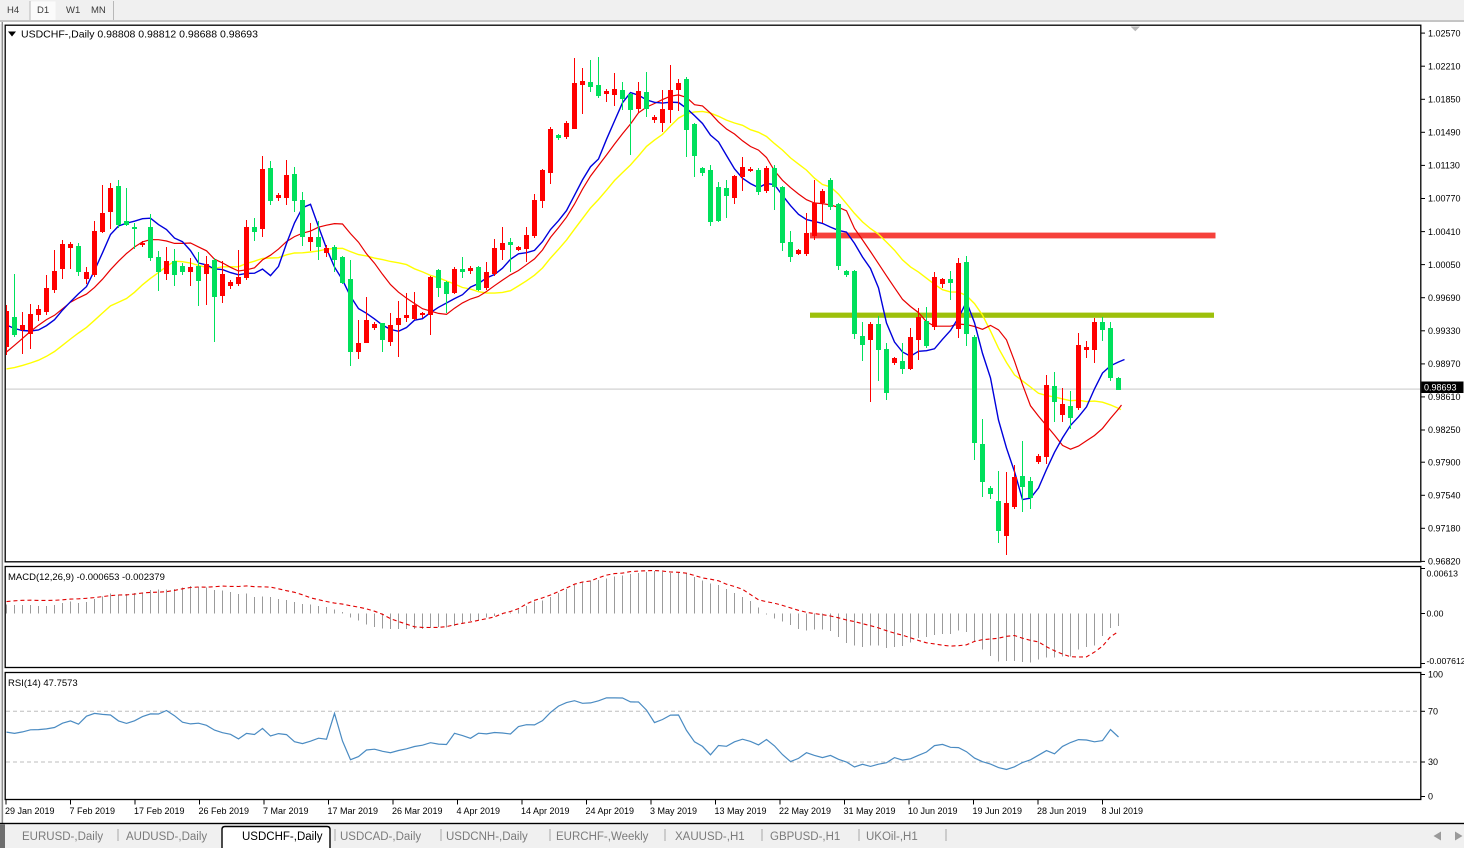 The width and height of the screenshot is (1464, 848). Describe the element at coordinates (1444, 133) in the screenshot. I see `svg-text: 1.01490` at that location.